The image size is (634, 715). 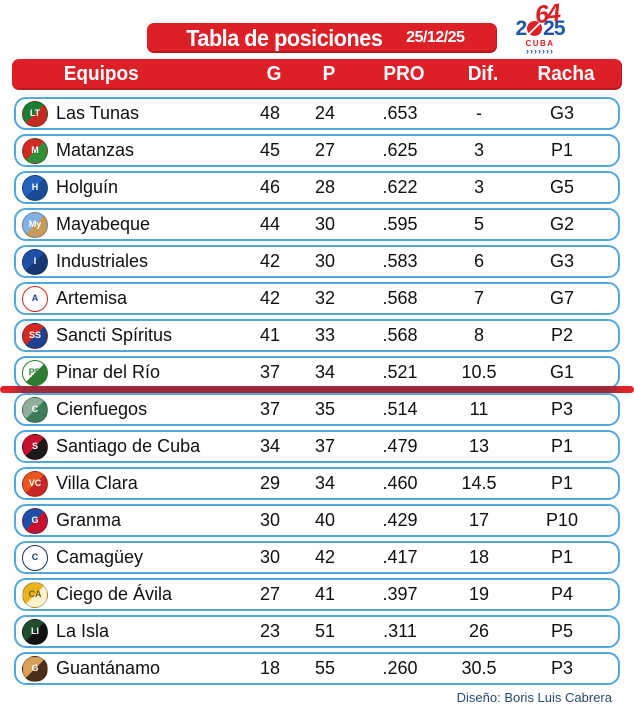 I want to click on team-wins: 34, so click(x=270, y=446).